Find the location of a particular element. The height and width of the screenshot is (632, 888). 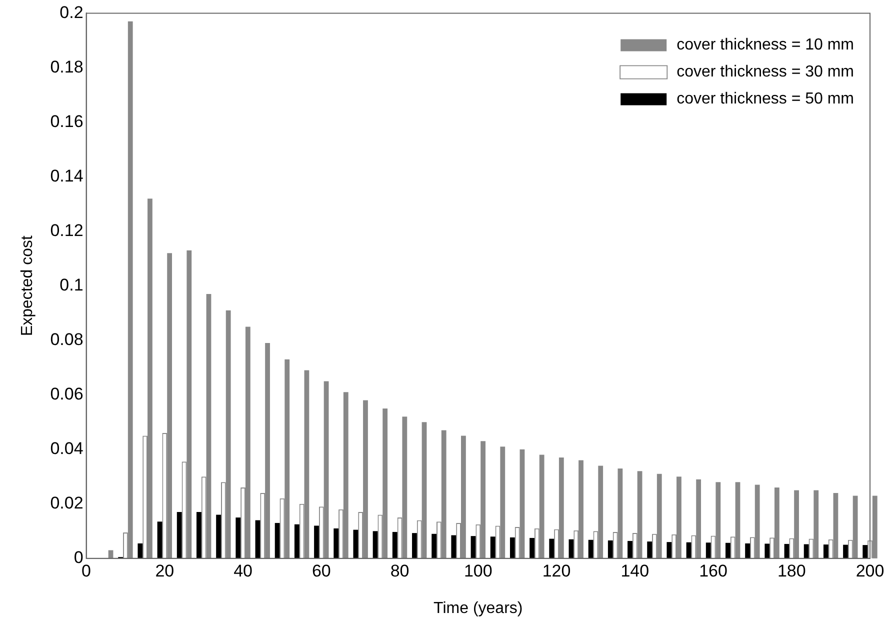

y-axis-title: Expected cost is located at coordinates (27, 285).